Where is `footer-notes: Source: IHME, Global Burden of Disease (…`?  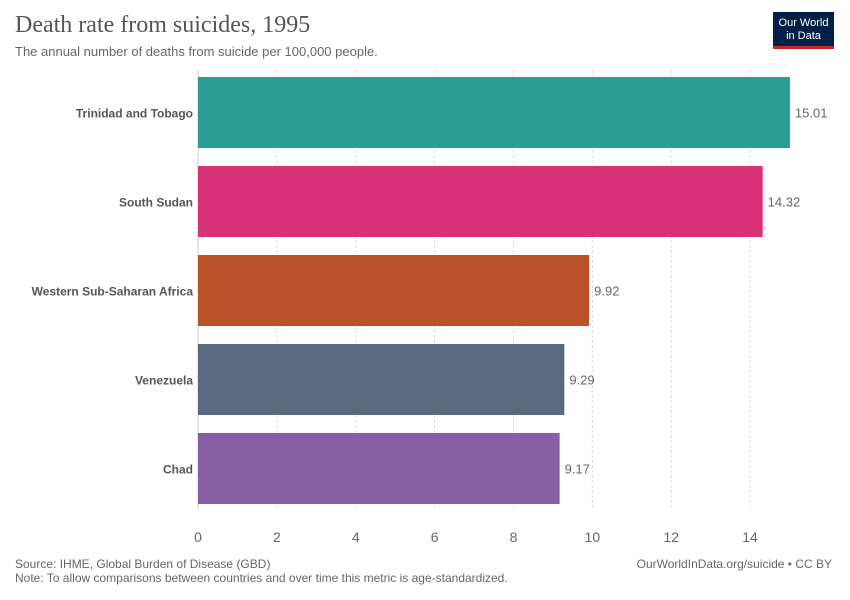 footer-notes: Source: IHME, Global Burden of Disease (… is located at coordinates (261, 571).